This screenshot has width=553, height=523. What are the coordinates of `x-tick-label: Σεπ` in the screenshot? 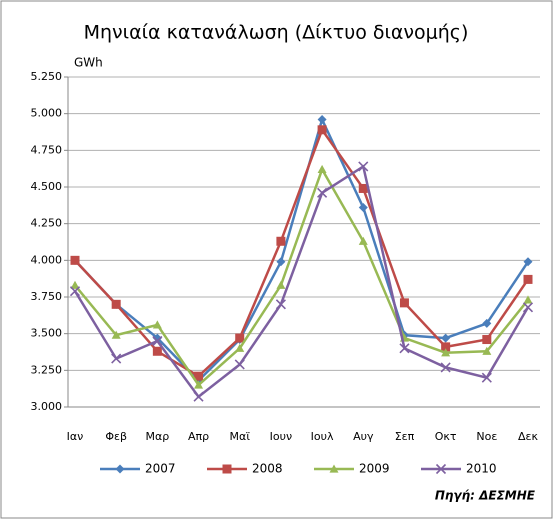 It's located at (405, 436).